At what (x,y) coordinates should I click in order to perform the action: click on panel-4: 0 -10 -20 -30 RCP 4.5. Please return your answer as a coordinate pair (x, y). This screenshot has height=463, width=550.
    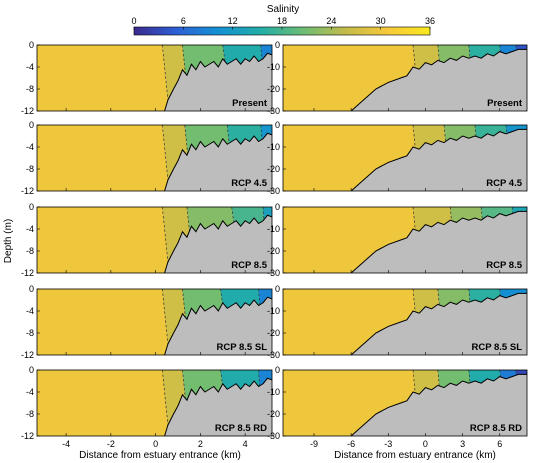
    Looking at the image, I should click on (397, 158).